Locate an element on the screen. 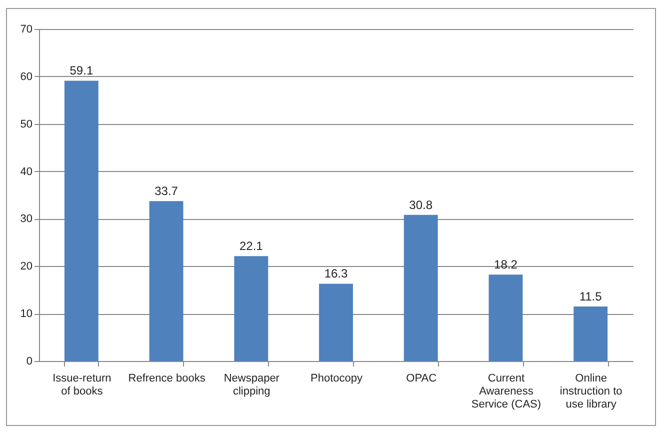  data-label: 59.1 is located at coordinates (82, 71).